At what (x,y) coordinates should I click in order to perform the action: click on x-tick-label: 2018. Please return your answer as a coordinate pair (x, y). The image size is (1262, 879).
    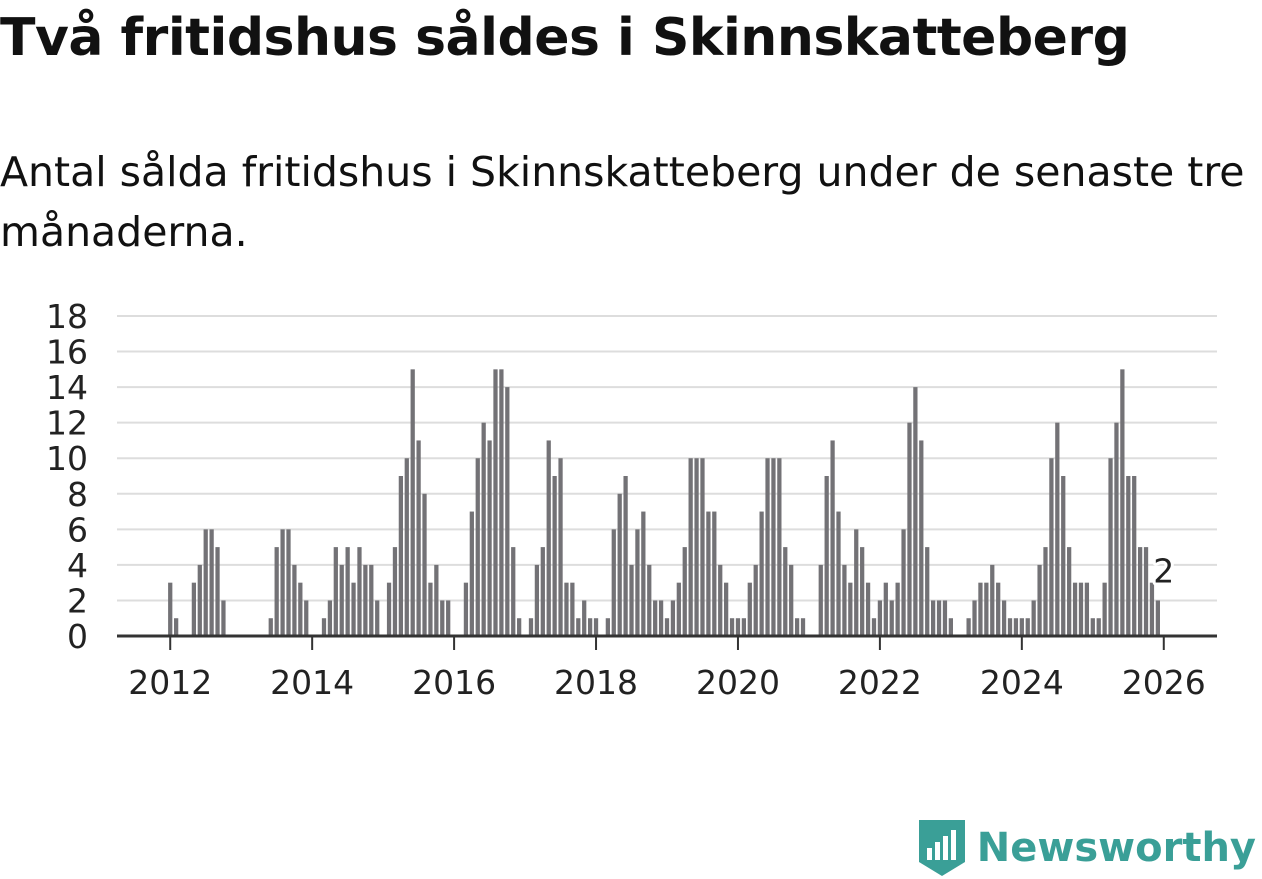
    Looking at the image, I should click on (596, 682).